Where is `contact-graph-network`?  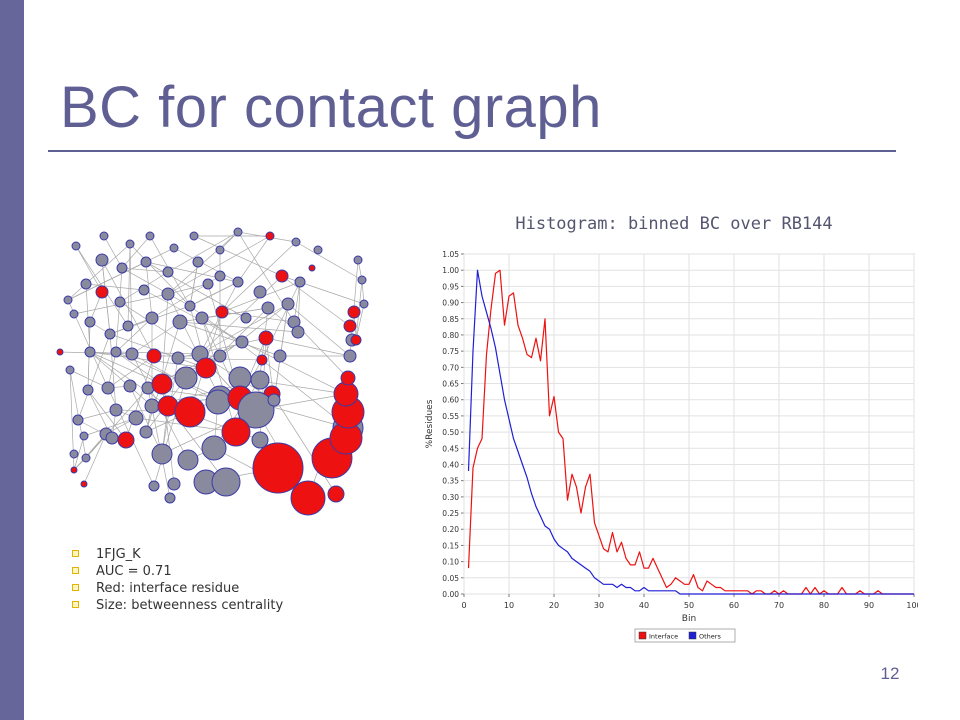 contact-graph-network is located at coordinates (212, 371).